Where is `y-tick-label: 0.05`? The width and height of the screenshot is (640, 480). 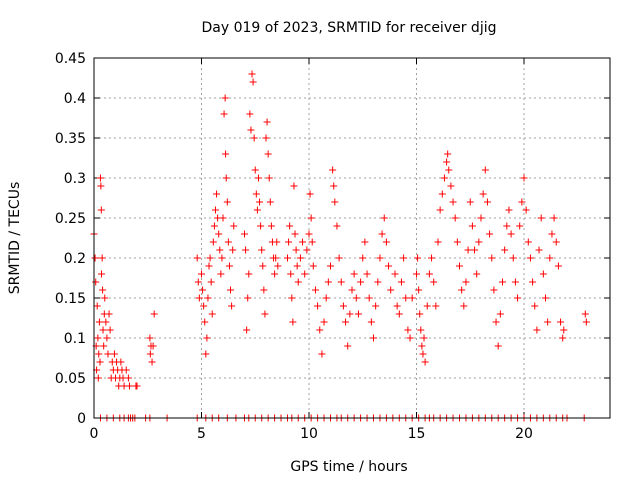 y-tick-label: 0.05 is located at coordinates (70, 379).